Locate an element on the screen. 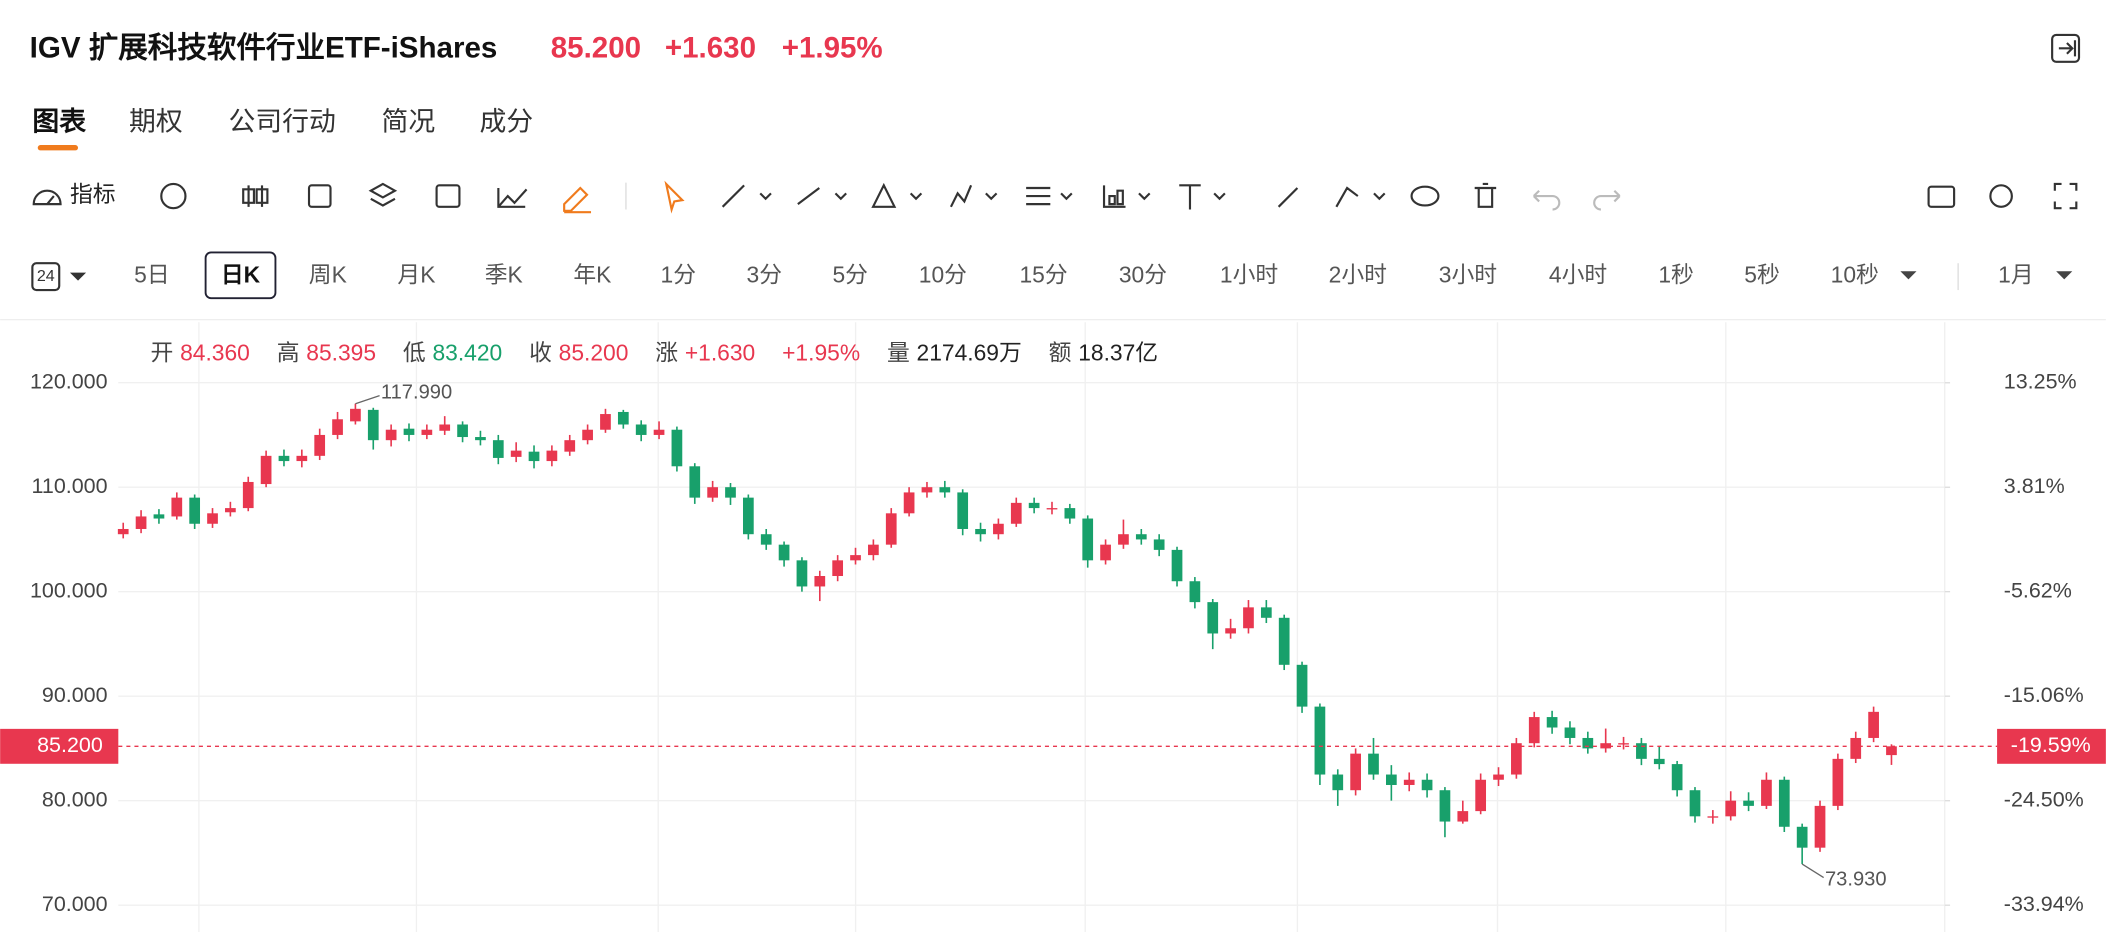 The height and width of the screenshot is (932, 2106). info-value: 85.395 is located at coordinates (341, 353).